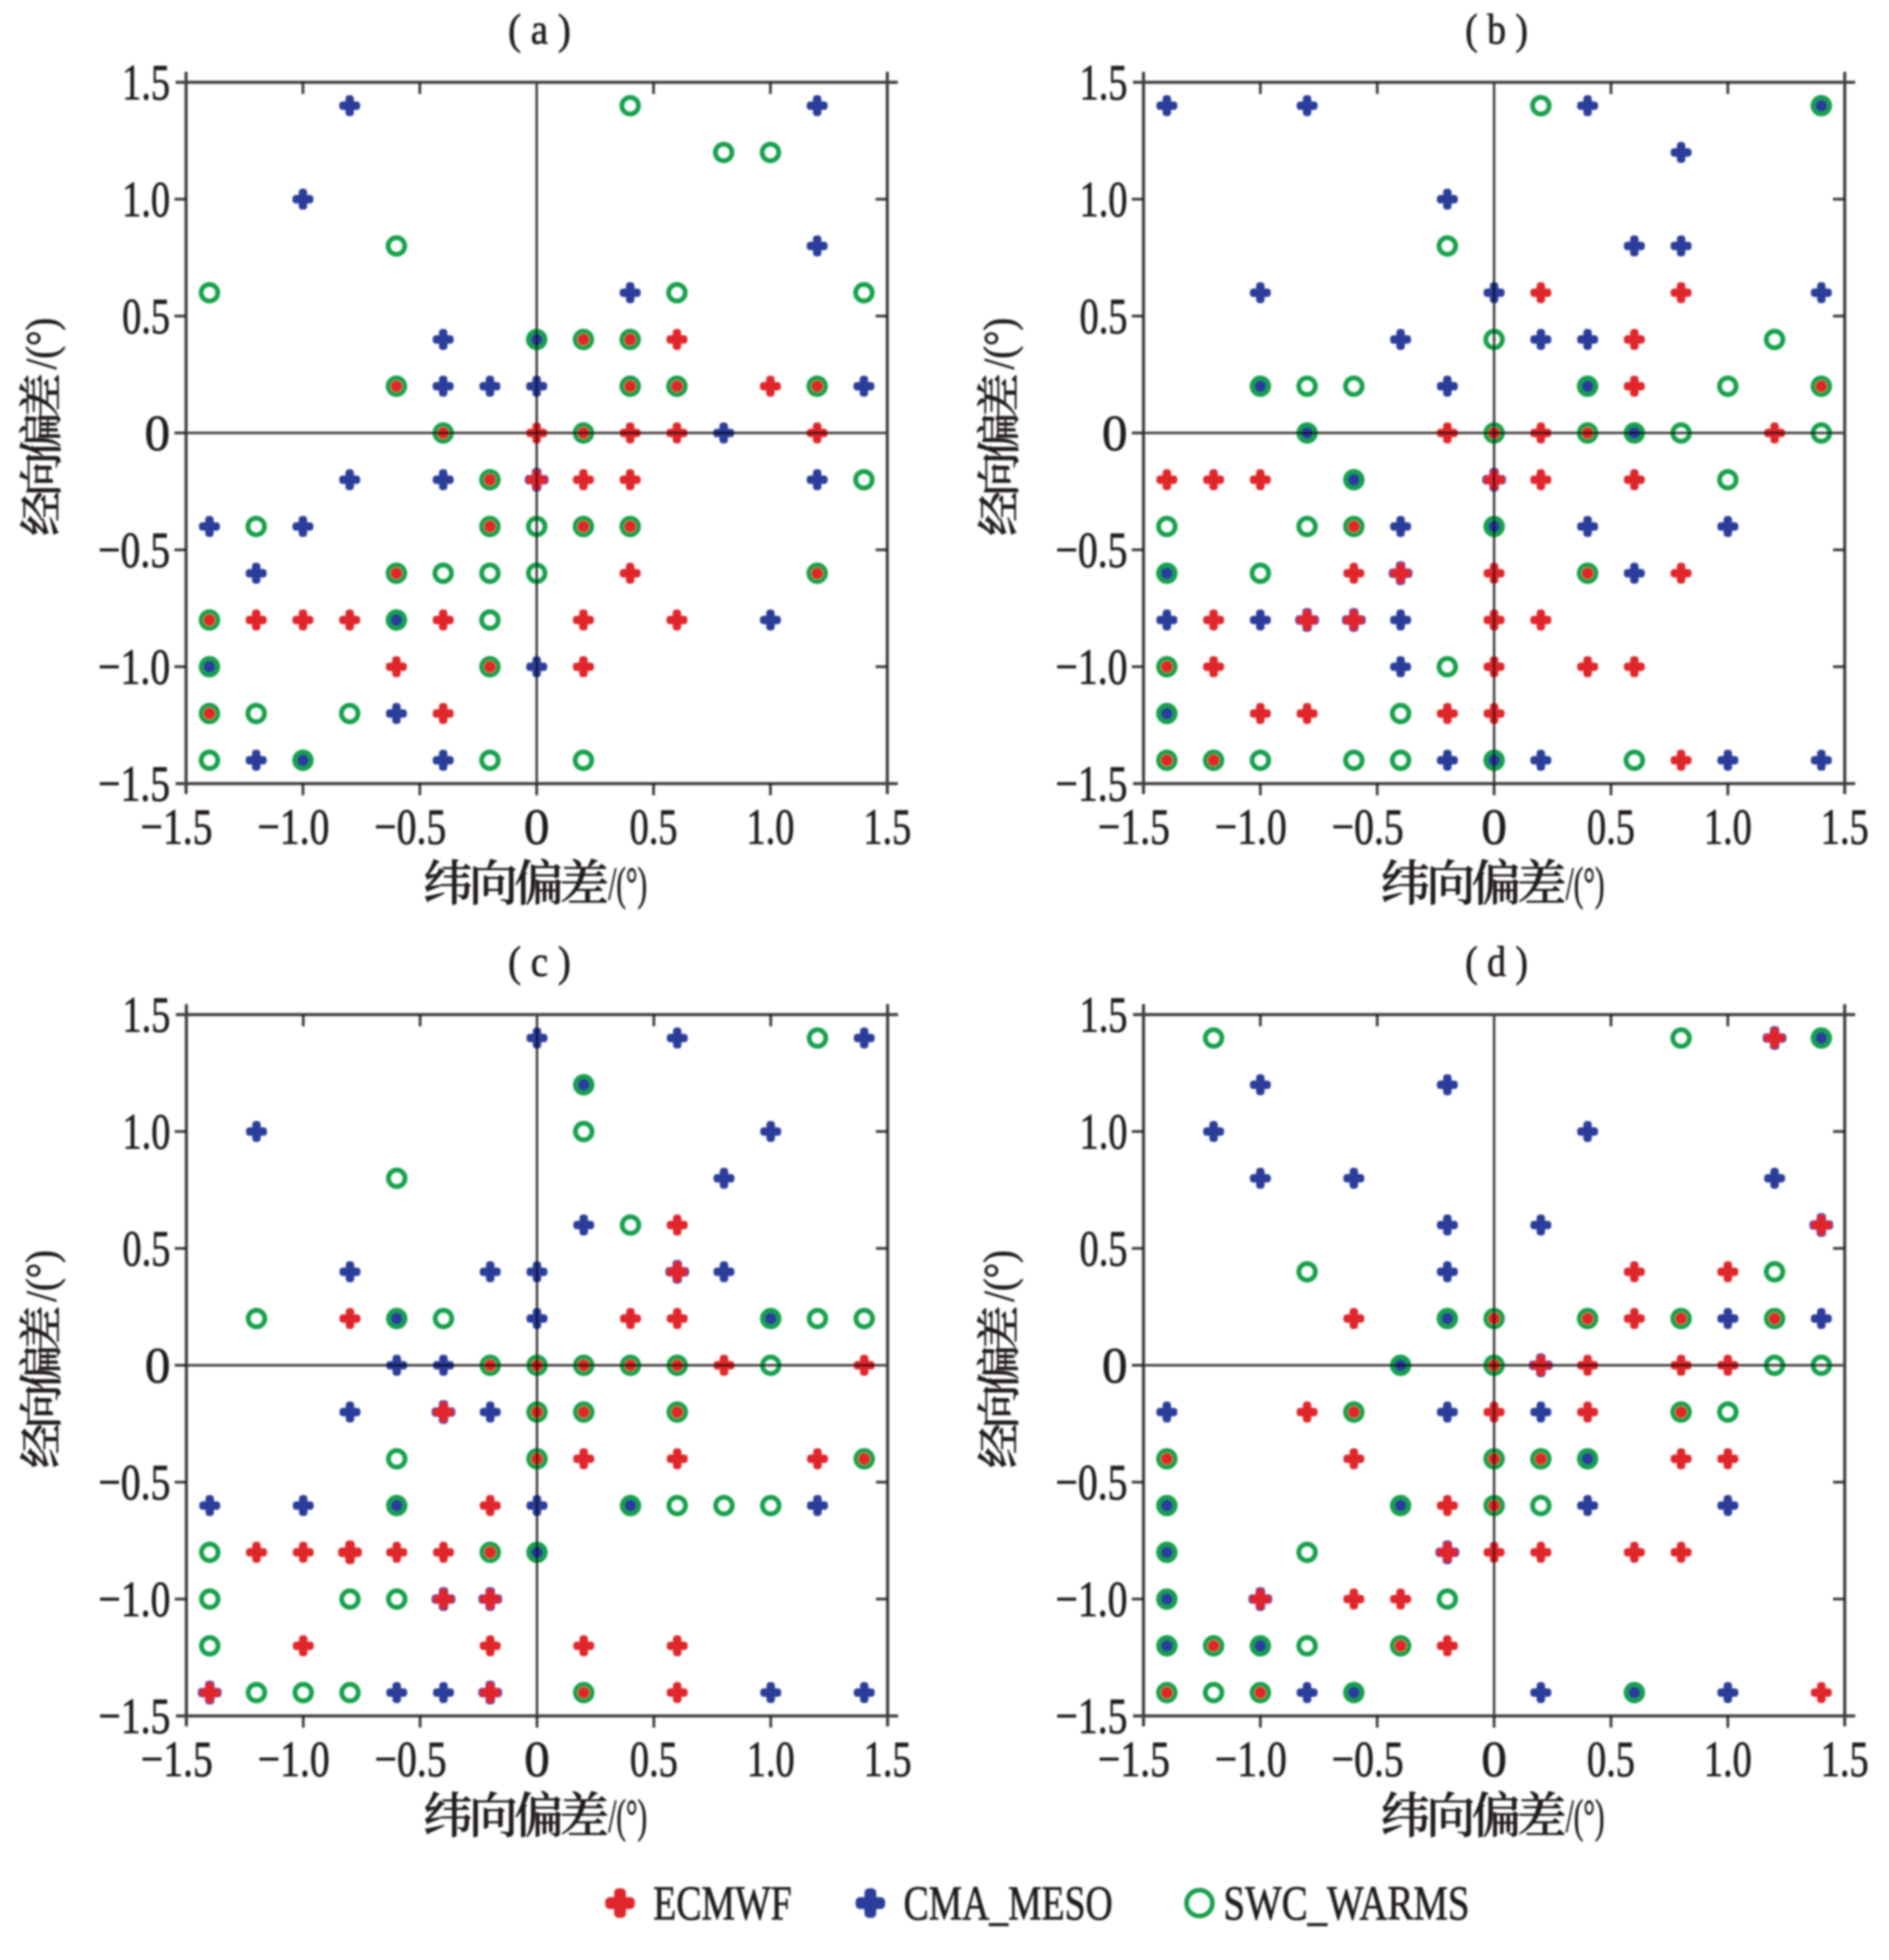  I want to click on svg-text: ECMWF, so click(722, 1903).